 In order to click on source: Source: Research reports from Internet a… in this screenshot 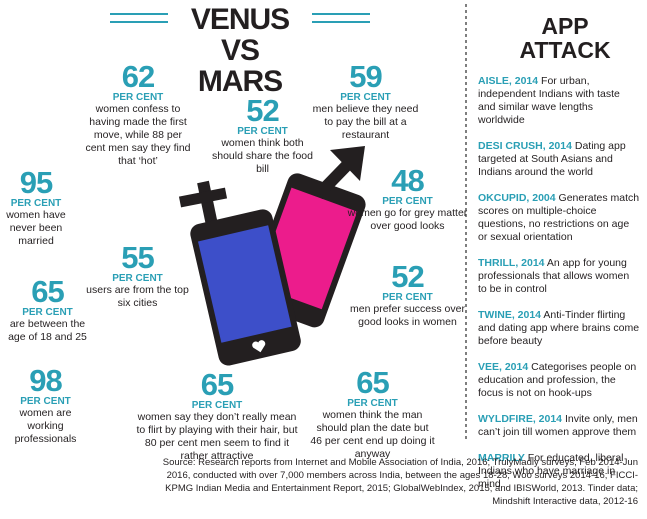, I will do `click(400, 482)`.